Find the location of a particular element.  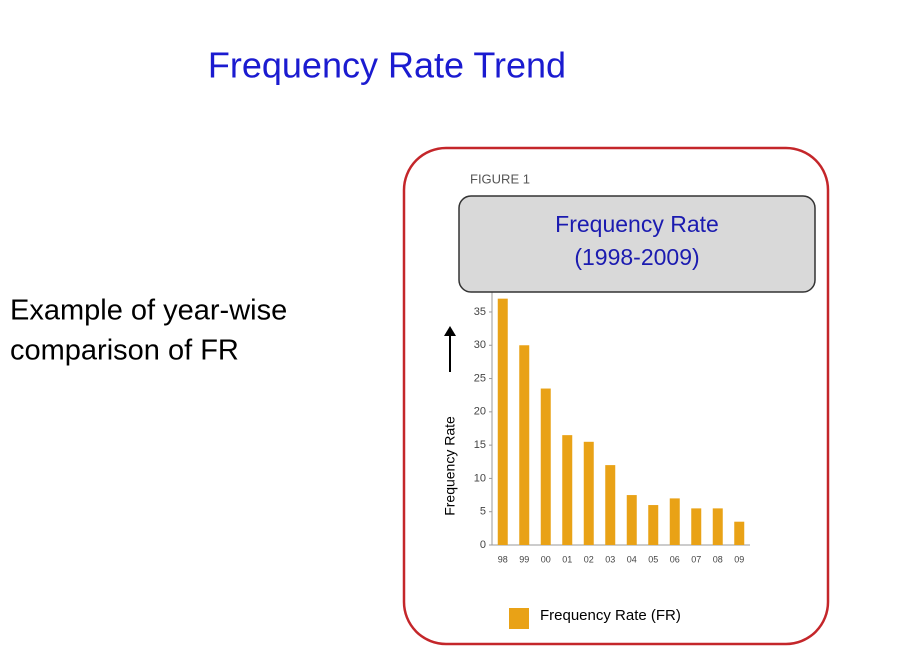

slide-title: Frequency Rate Trend is located at coordinates (387, 65).